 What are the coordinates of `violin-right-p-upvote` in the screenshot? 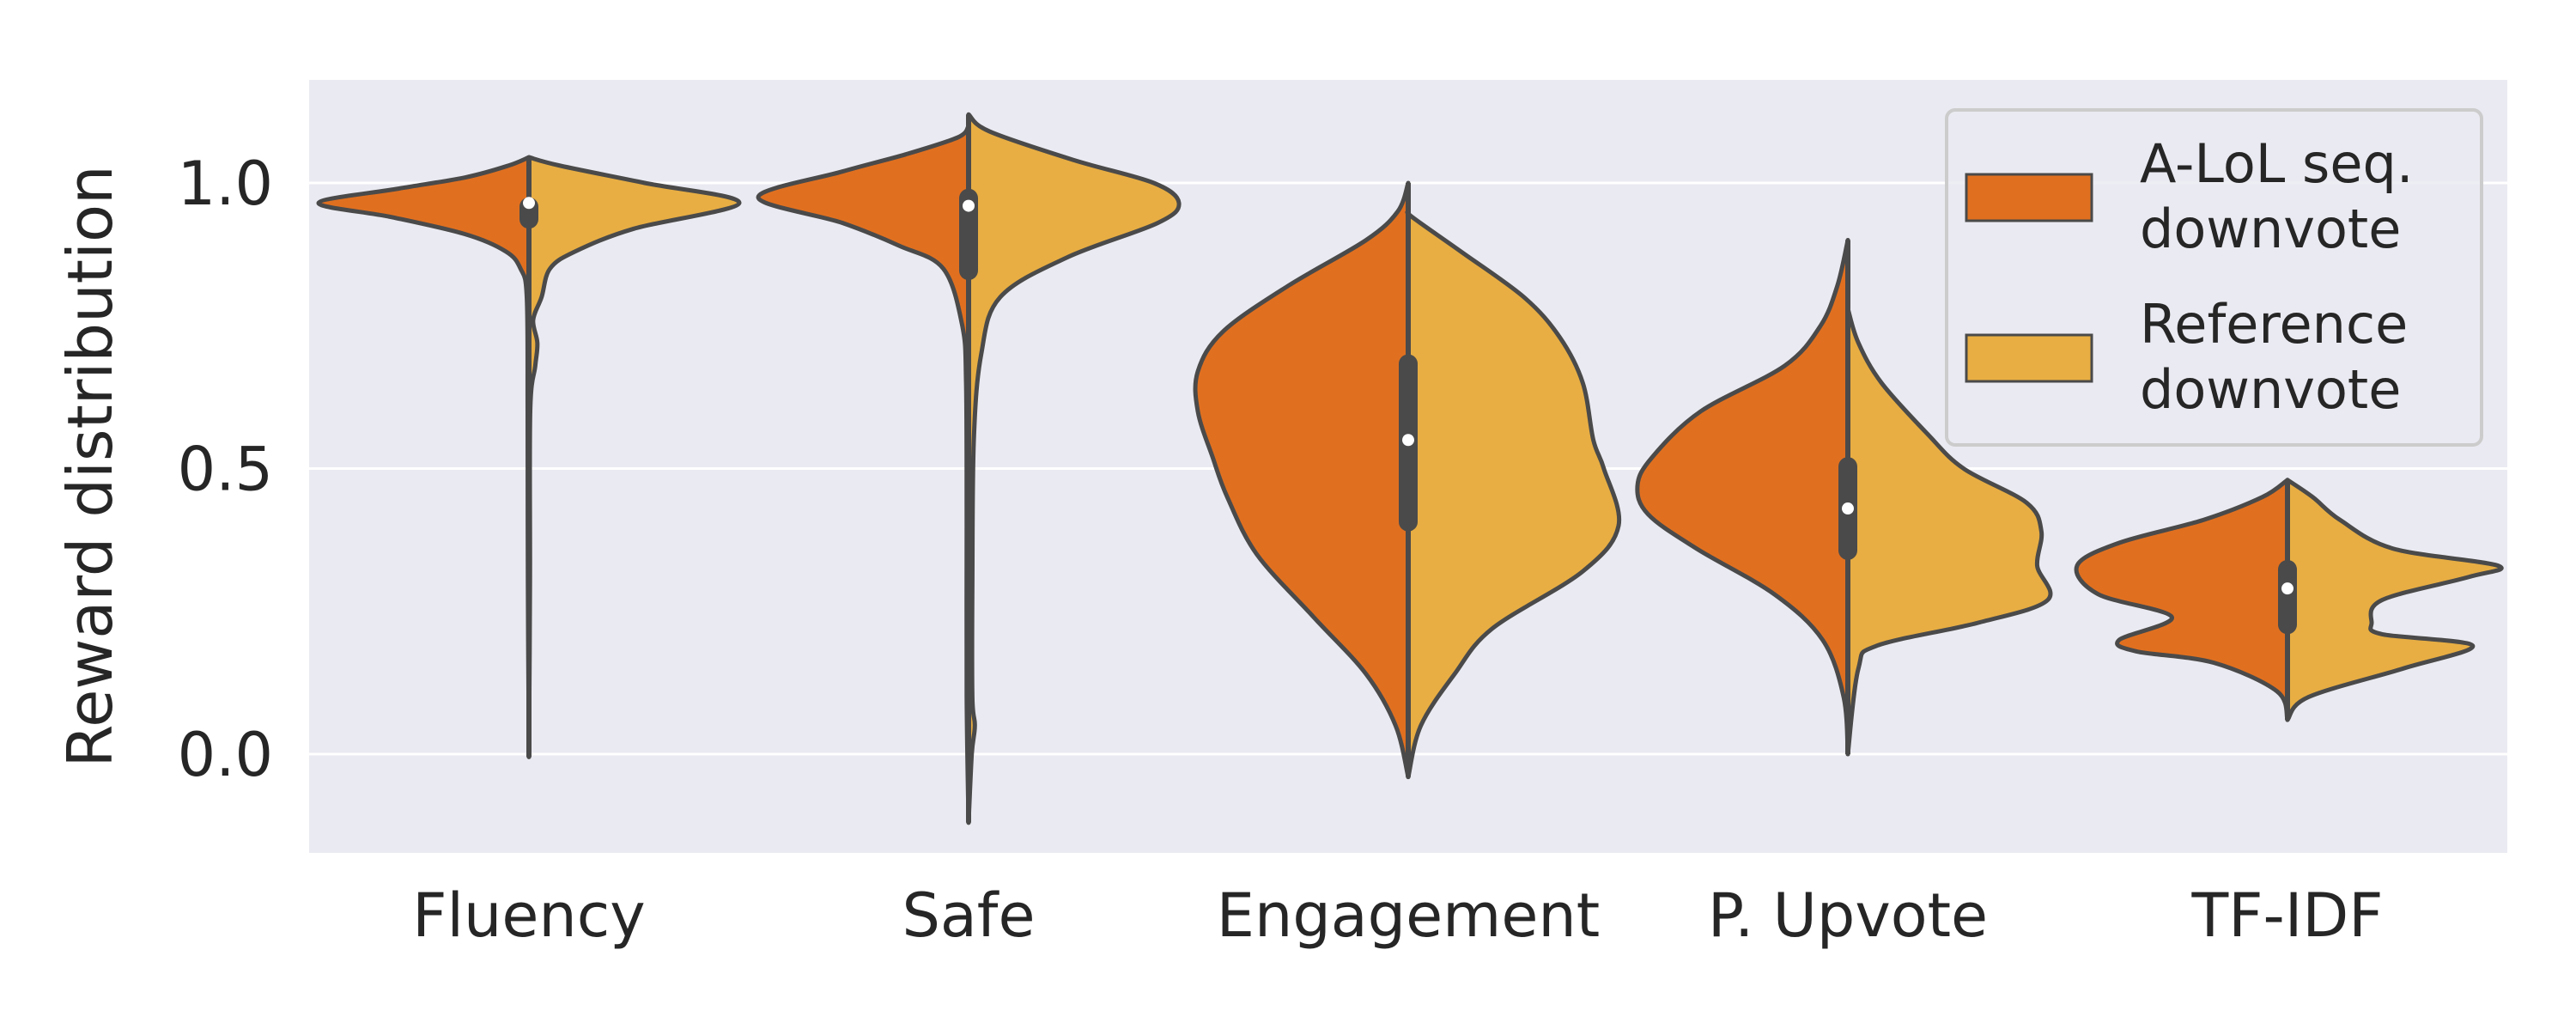 It's located at (1949, 531).